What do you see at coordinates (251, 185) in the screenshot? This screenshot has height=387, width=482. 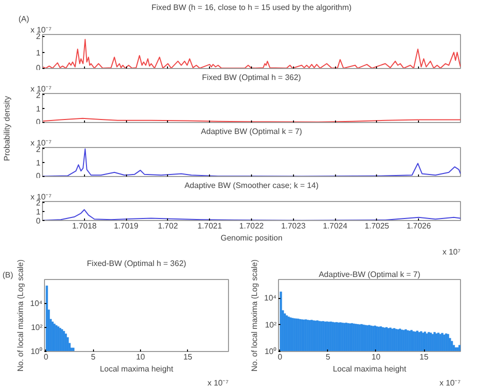 I see `chart-title: Adaptive BW (Smoother case; k = 14)` at bounding box center [251, 185].